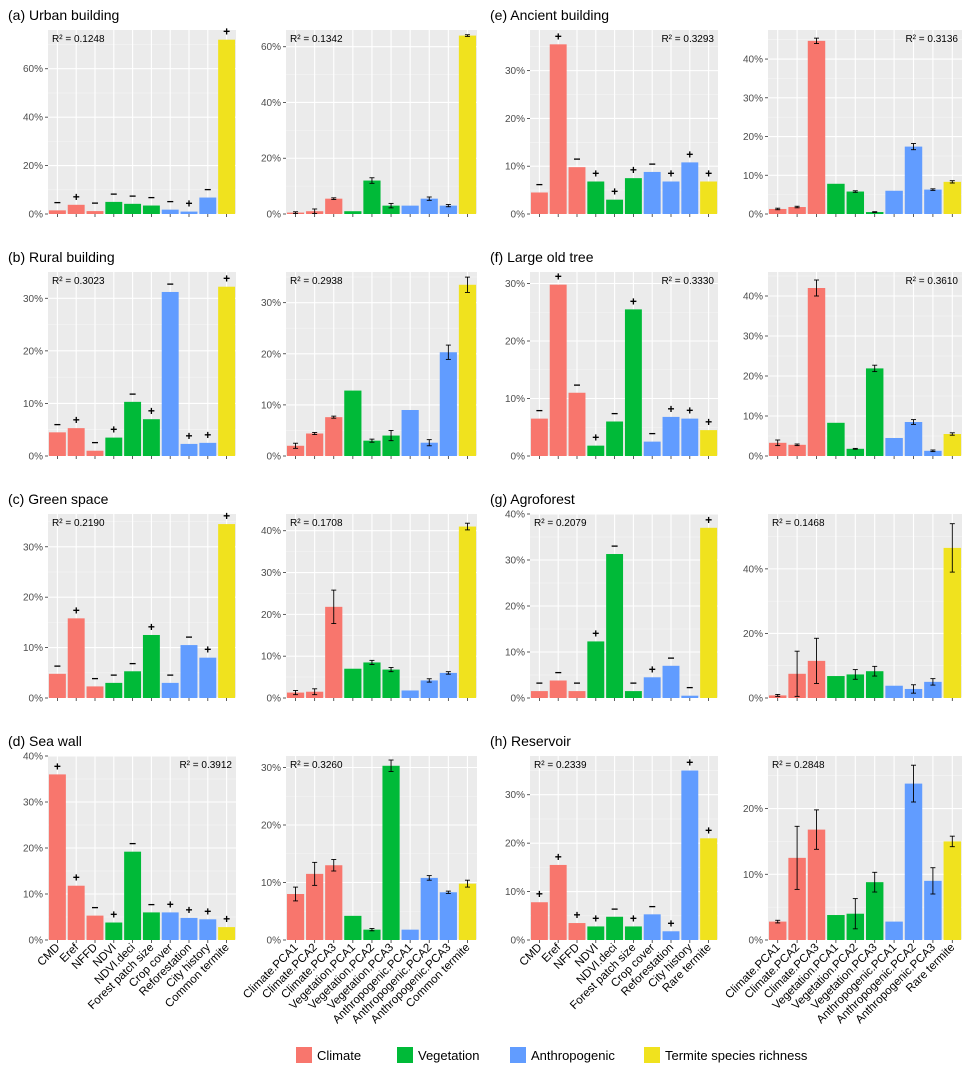  What do you see at coordinates (63, 15) in the screenshot?
I see `panel-title: (a) Urban building` at bounding box center [63, 15].